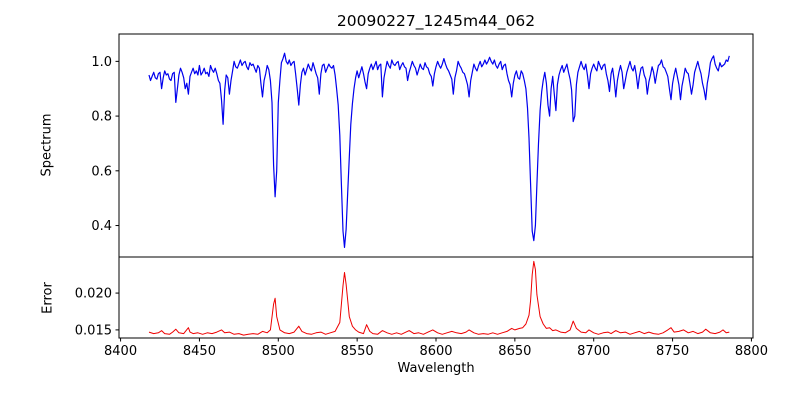 The width and height of the screenshot is (800, 400). Describe the element at coordinates (514, 351) in the screenshot. I see `x-tick-label: 8650` at that location.